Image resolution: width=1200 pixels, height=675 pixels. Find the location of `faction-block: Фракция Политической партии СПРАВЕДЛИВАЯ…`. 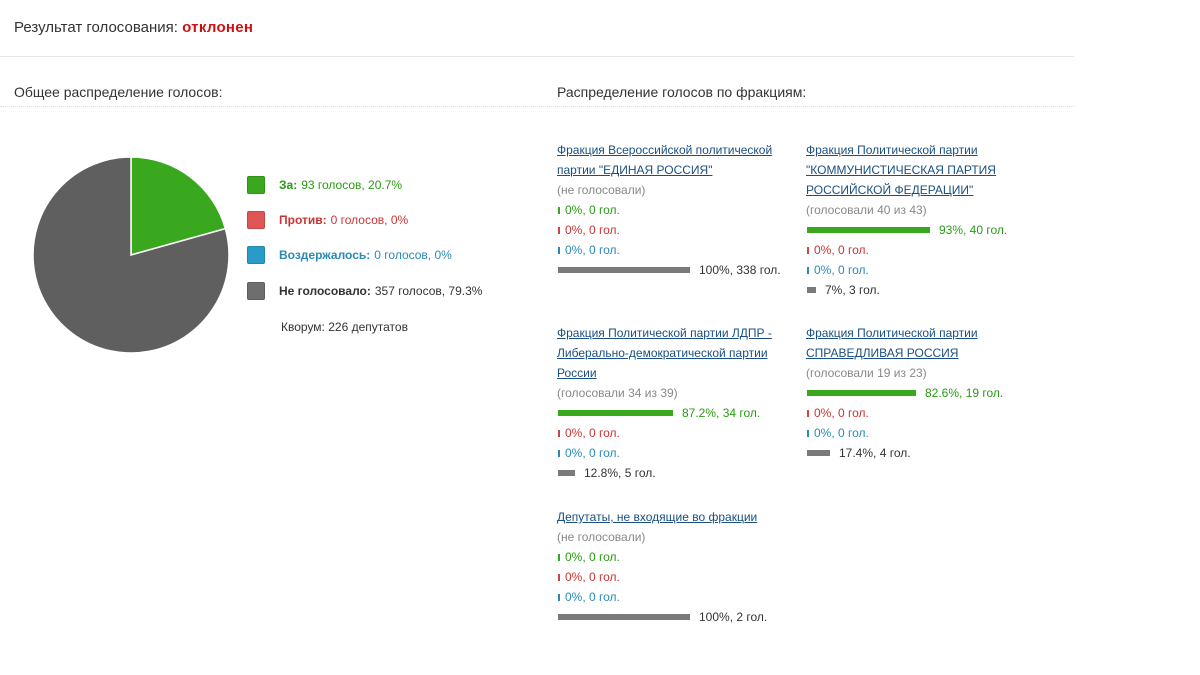

faction-block: Фракция Политической партии СПРАВЕДЛИВАЯ… is located at coordinates (926, 393).